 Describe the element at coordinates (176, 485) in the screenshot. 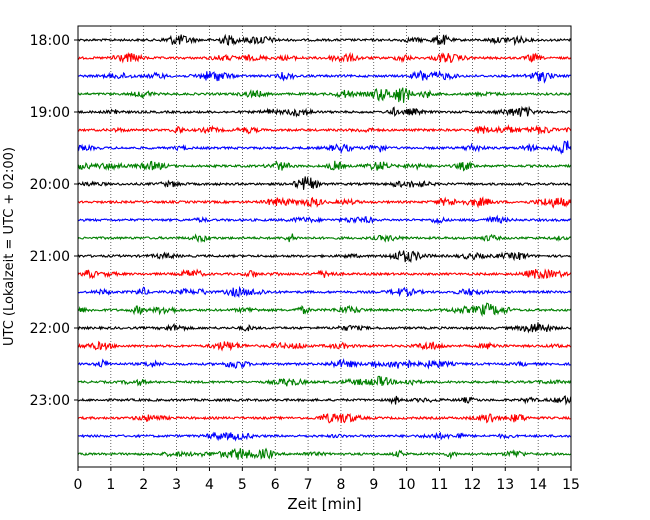

I see `x-tick-label: 3` at that location.